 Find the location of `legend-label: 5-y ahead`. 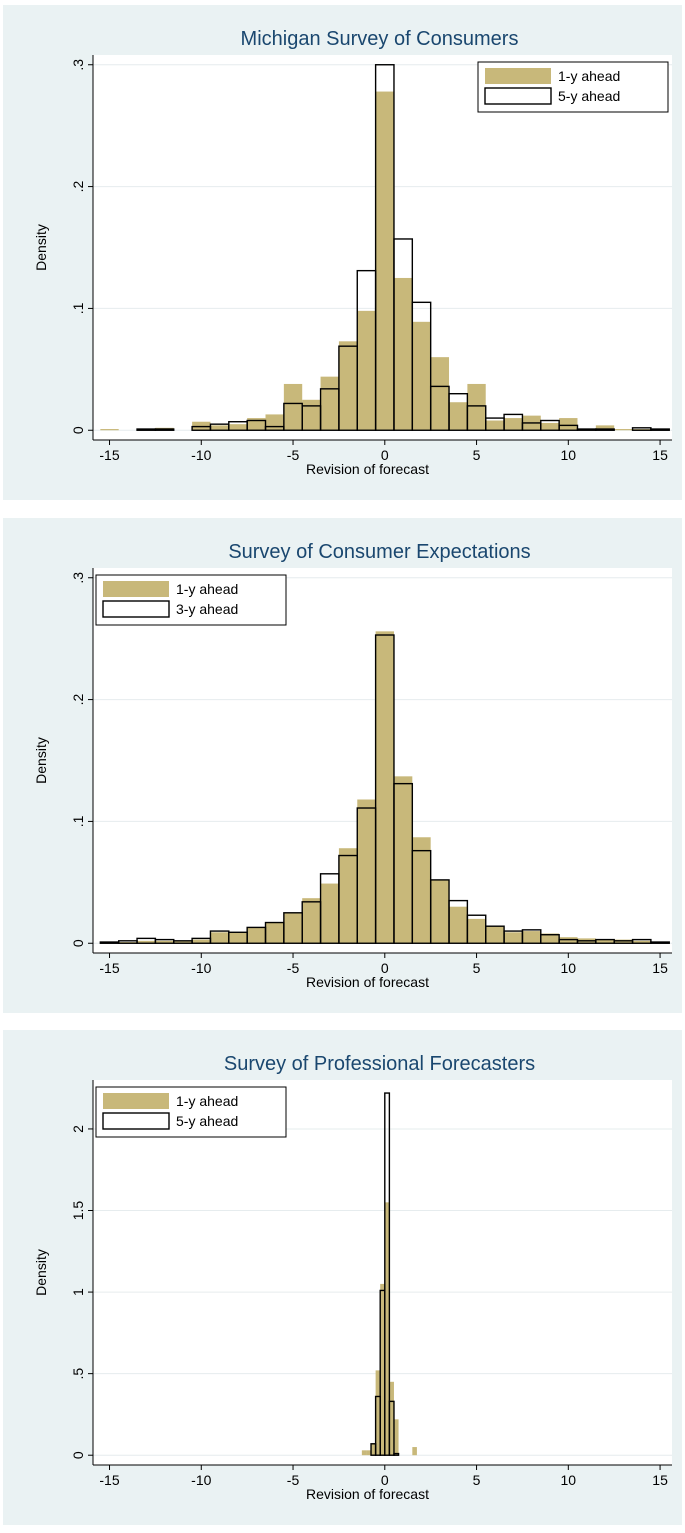

legend-label: 5-y ahead is located at coordinates (207, 1121).